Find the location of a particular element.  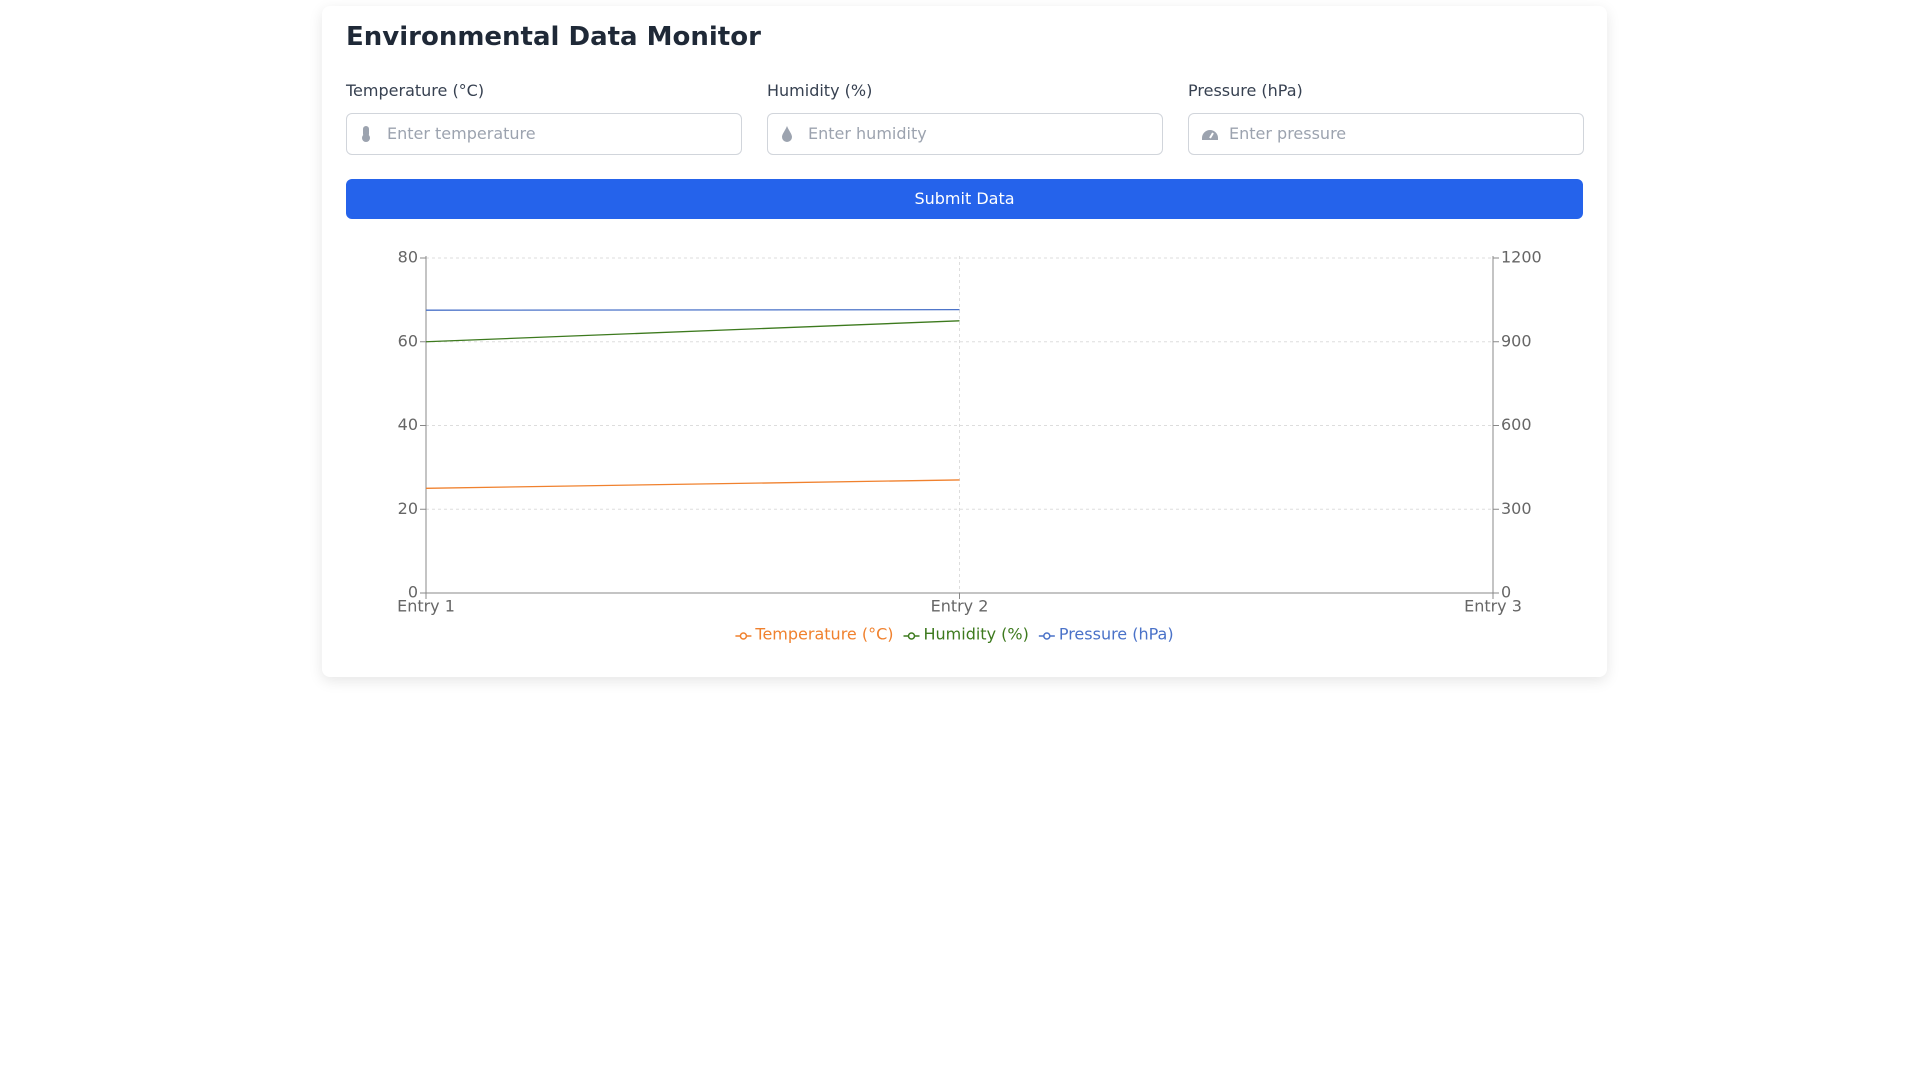

drop-icon is located at coordinates (787, 134).